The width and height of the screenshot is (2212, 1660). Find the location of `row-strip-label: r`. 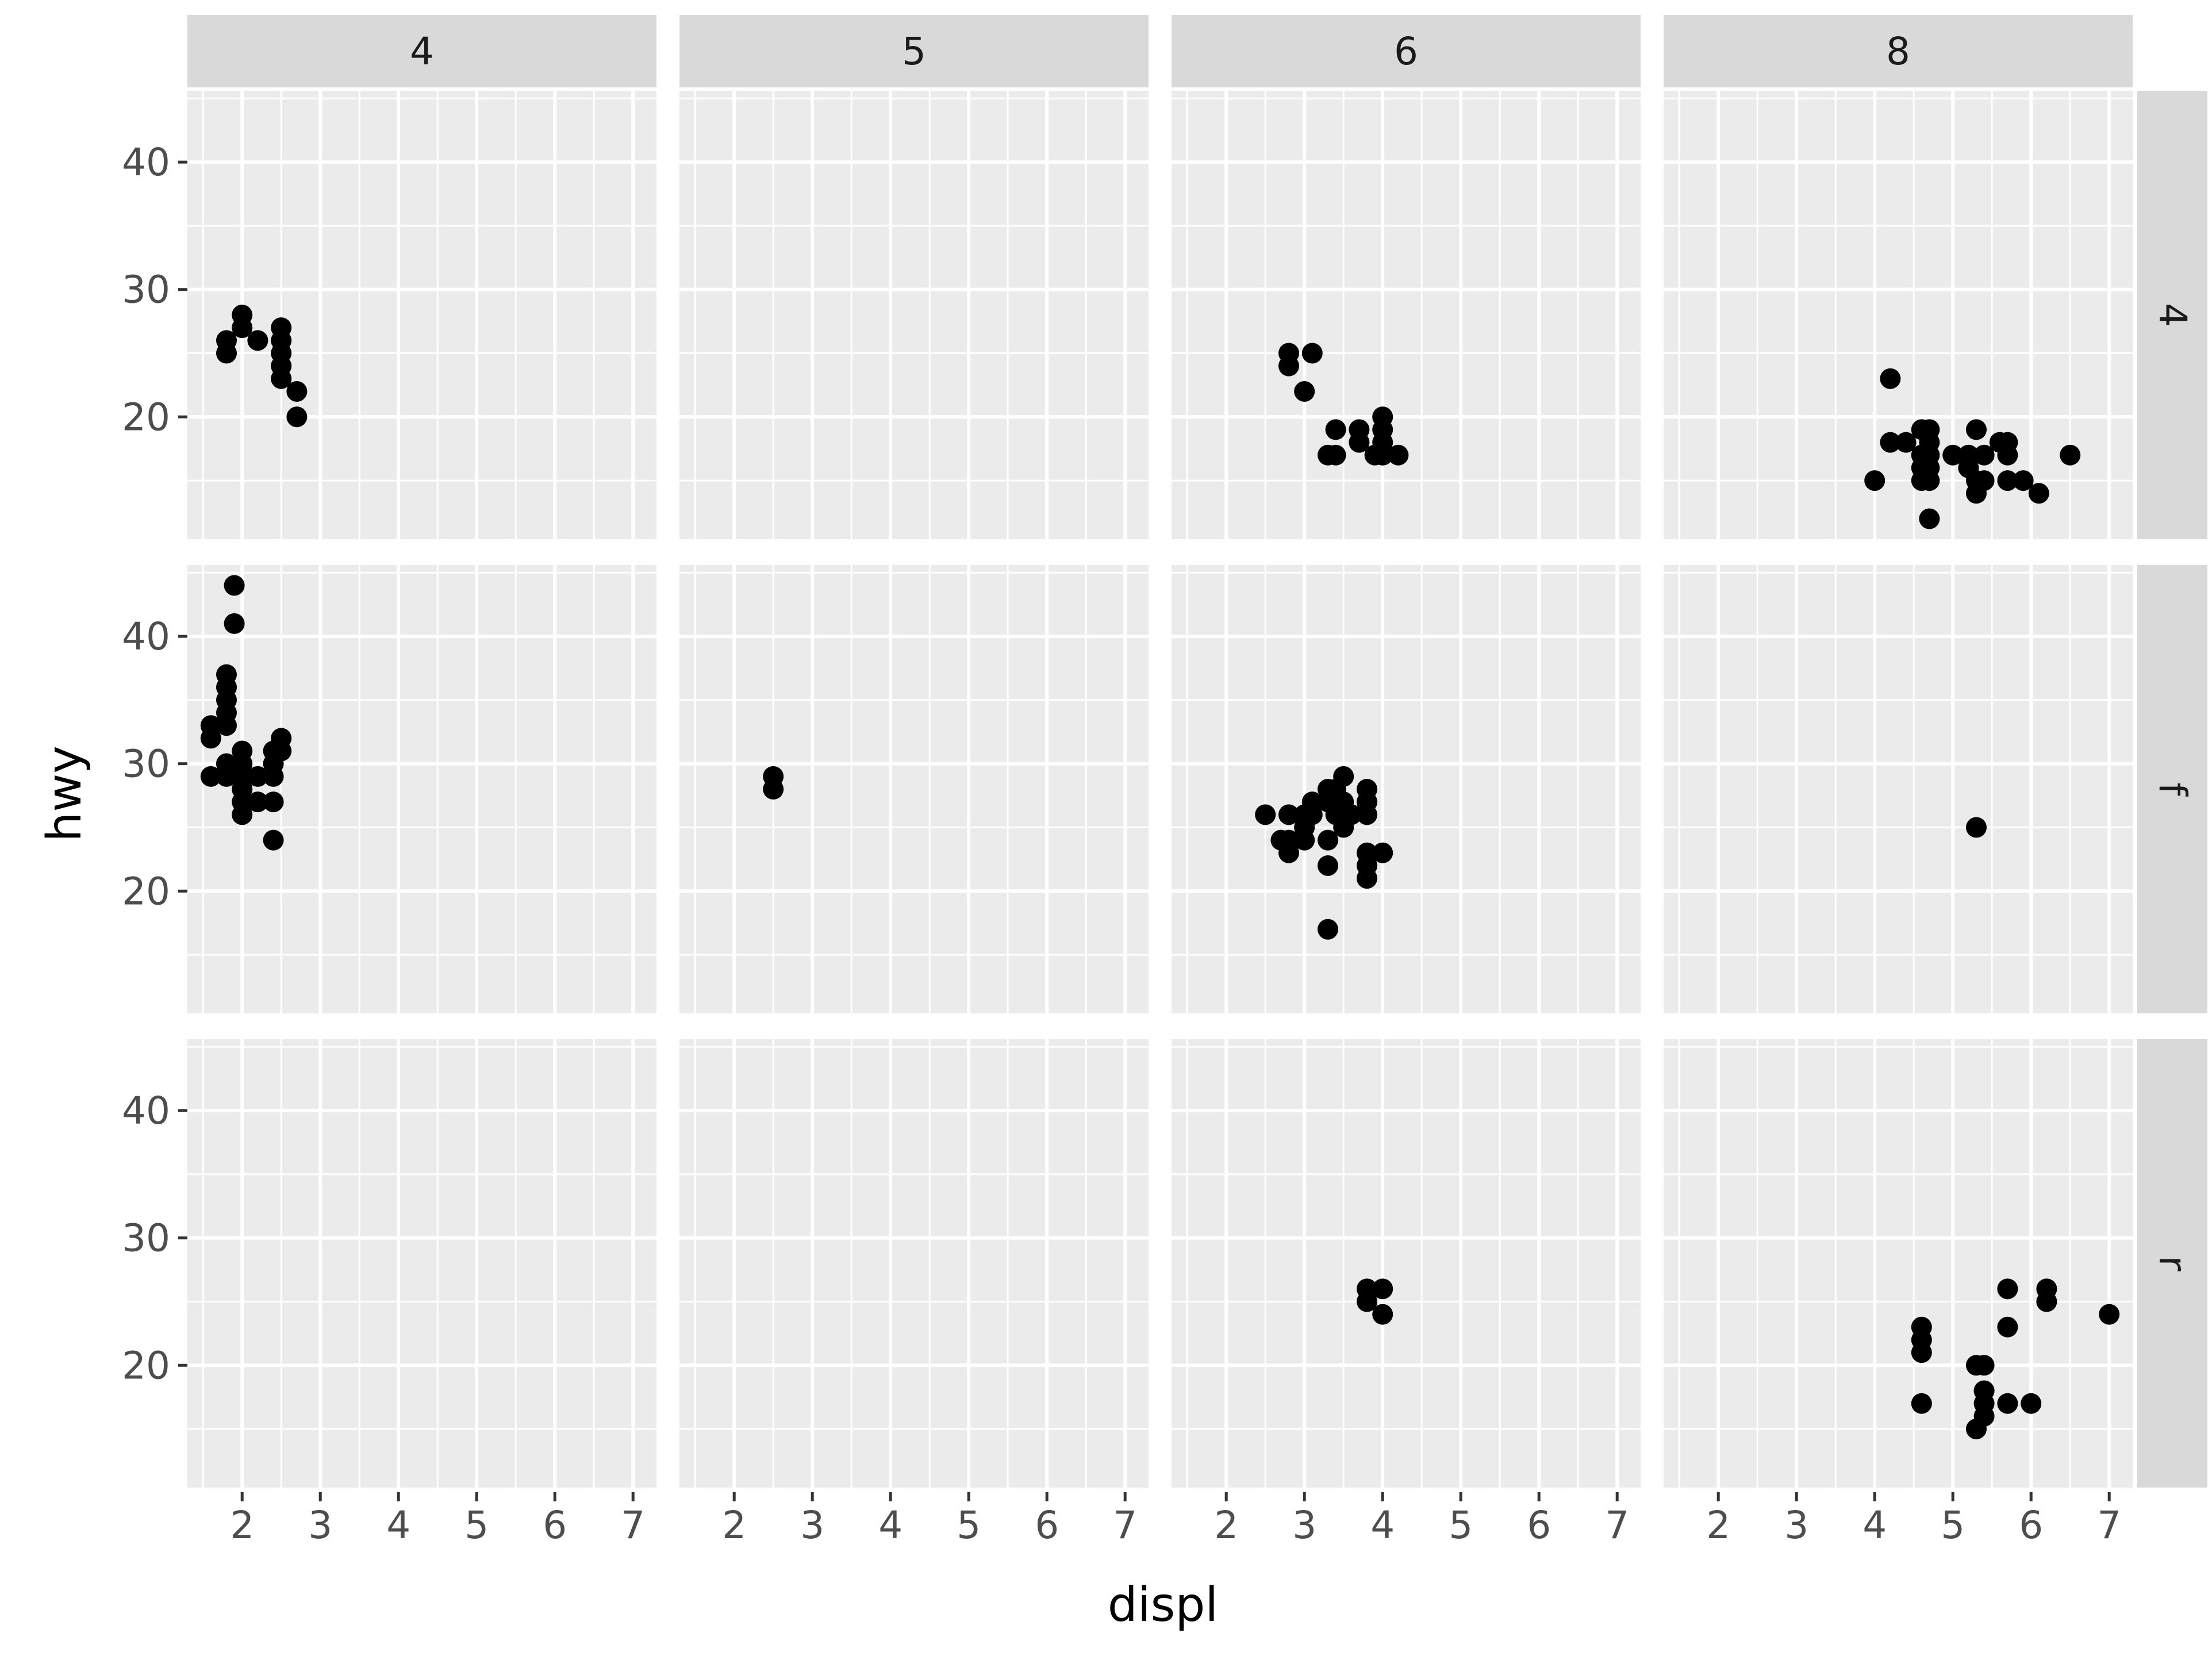

row-strip-label: r is located at coordinates (2172, 1263).